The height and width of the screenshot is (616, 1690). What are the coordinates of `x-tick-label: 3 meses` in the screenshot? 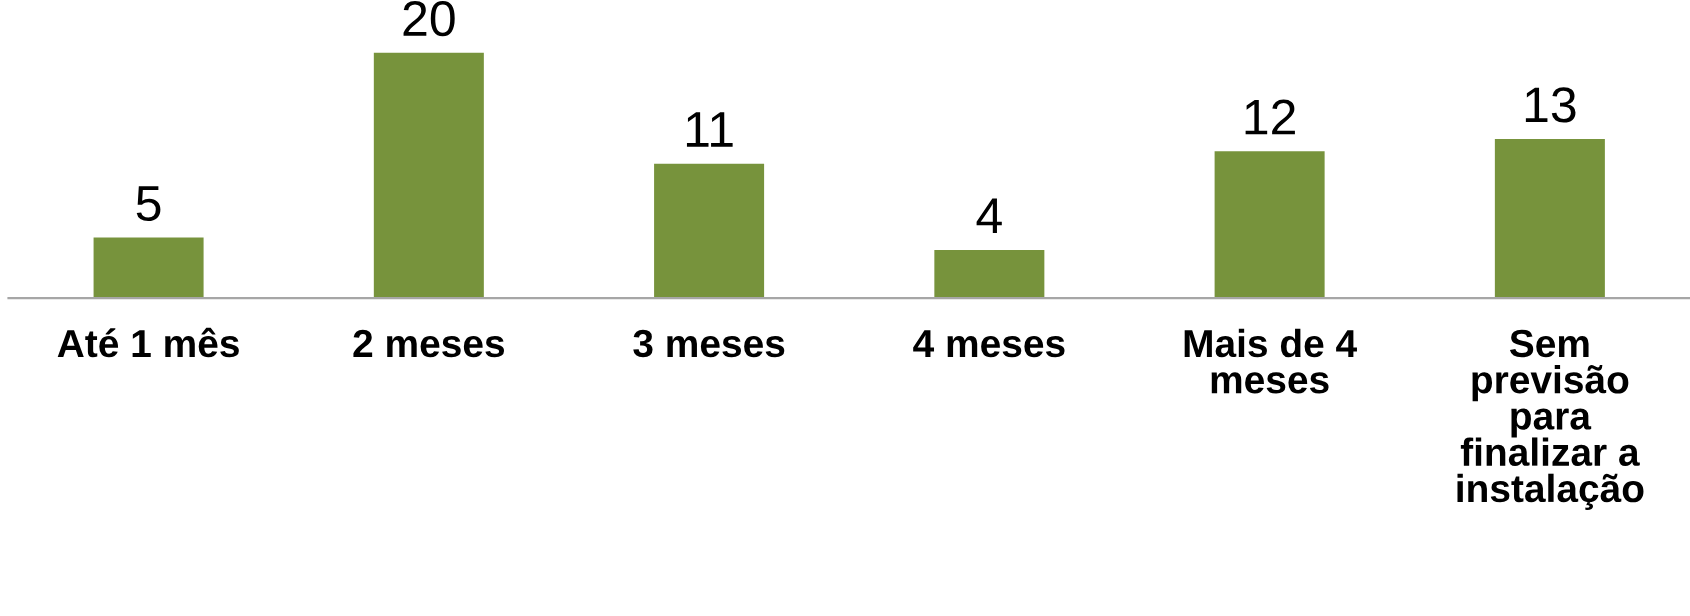 It's located at (709, 343).